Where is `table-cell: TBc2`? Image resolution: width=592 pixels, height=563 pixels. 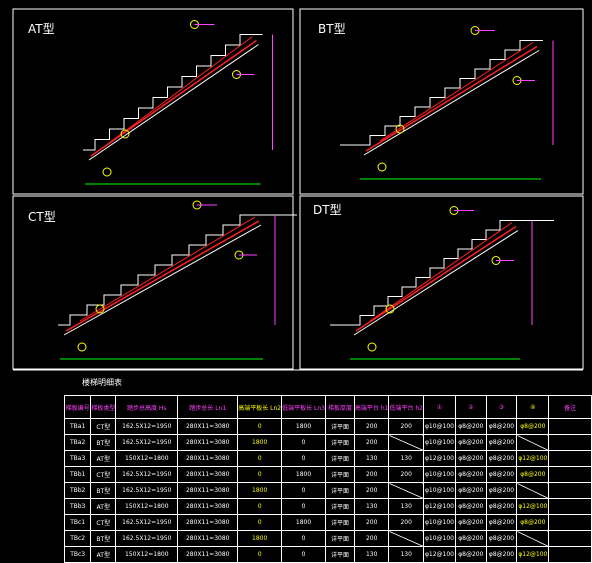
table-cell: TBc2 is located at coordinates (77, 538).